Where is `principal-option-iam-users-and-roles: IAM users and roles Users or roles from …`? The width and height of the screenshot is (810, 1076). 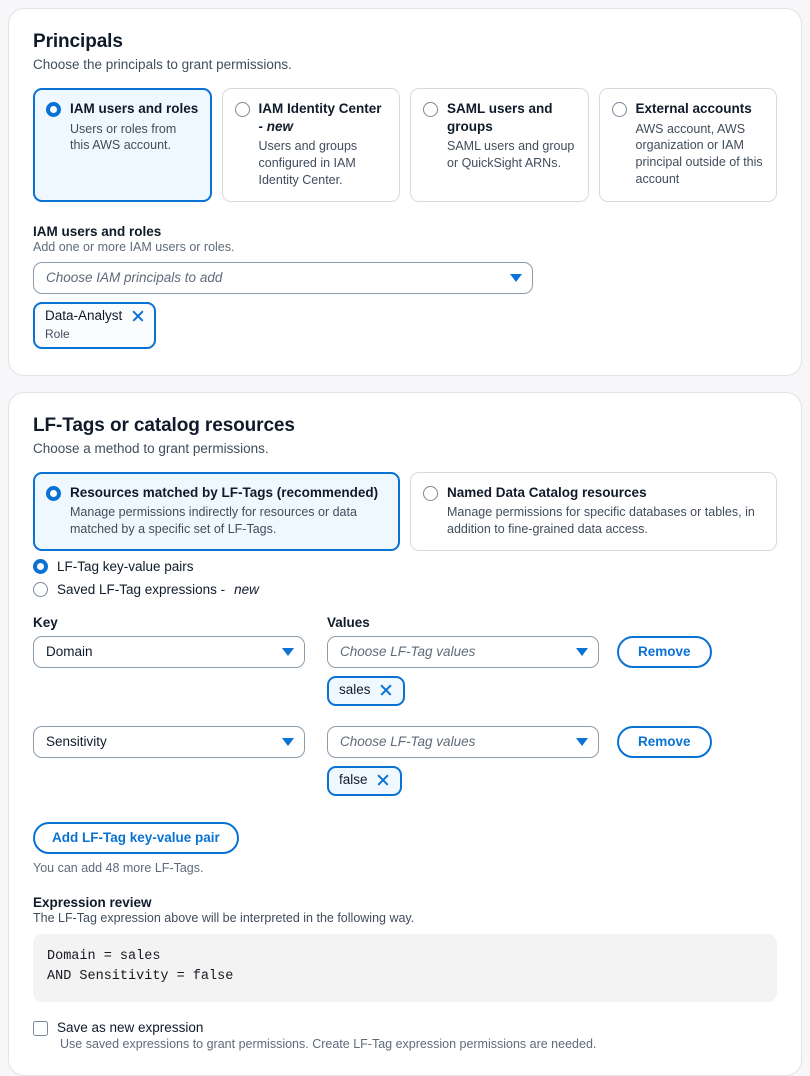 principal-option-iam-users-and-roles: IAM users and roles Users or roles from … is located at coordinates (122, 145).